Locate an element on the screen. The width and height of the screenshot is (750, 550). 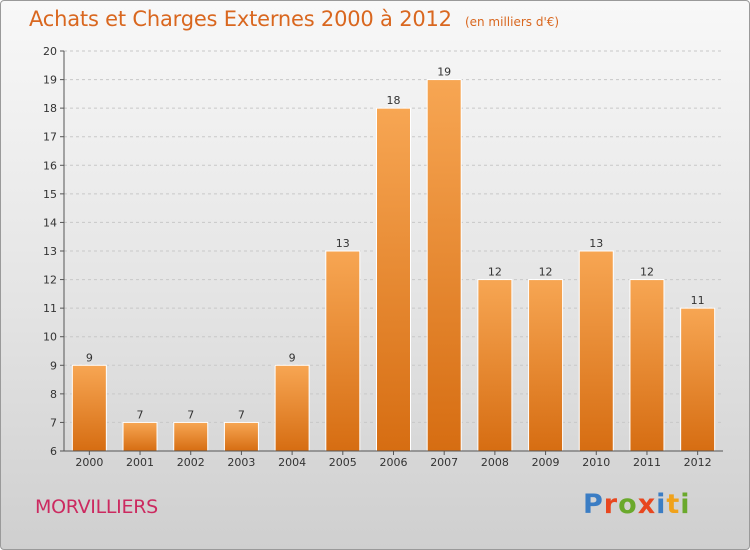
data-label: 11 is located at coordinates (698, 300).